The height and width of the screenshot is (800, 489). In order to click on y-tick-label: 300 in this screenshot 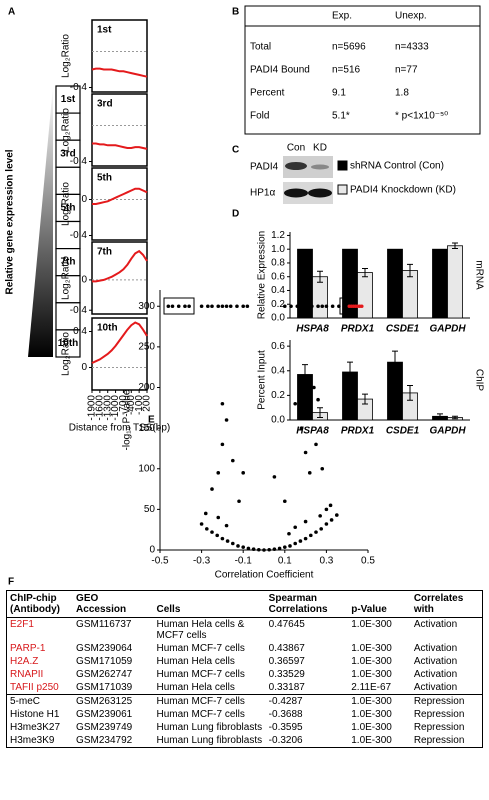, I will do `click(146, 306)`.